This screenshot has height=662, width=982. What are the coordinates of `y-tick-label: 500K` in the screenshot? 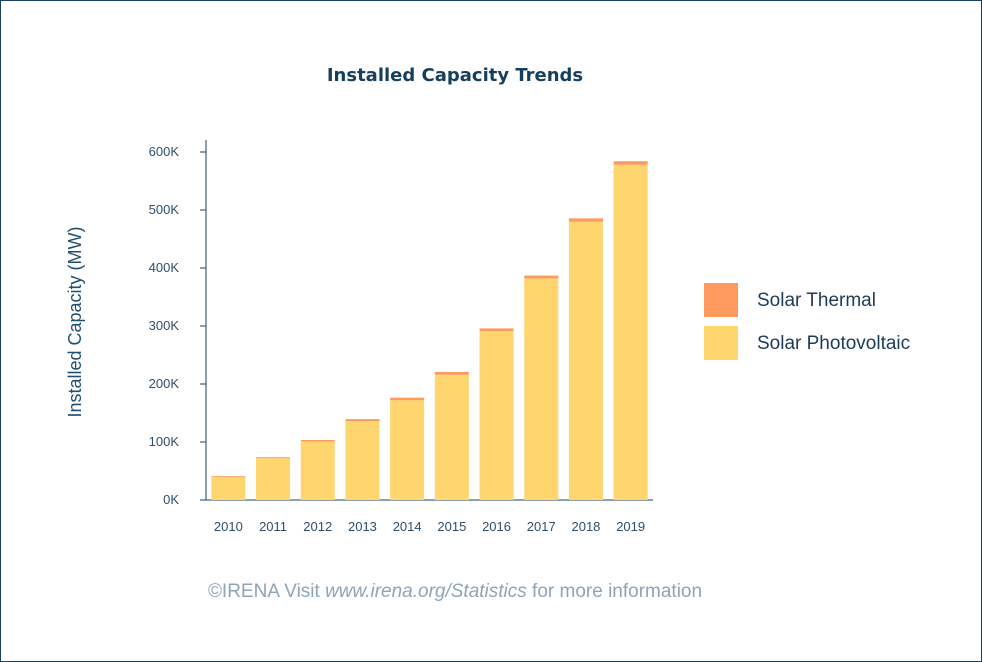 It's located at (164, 209).